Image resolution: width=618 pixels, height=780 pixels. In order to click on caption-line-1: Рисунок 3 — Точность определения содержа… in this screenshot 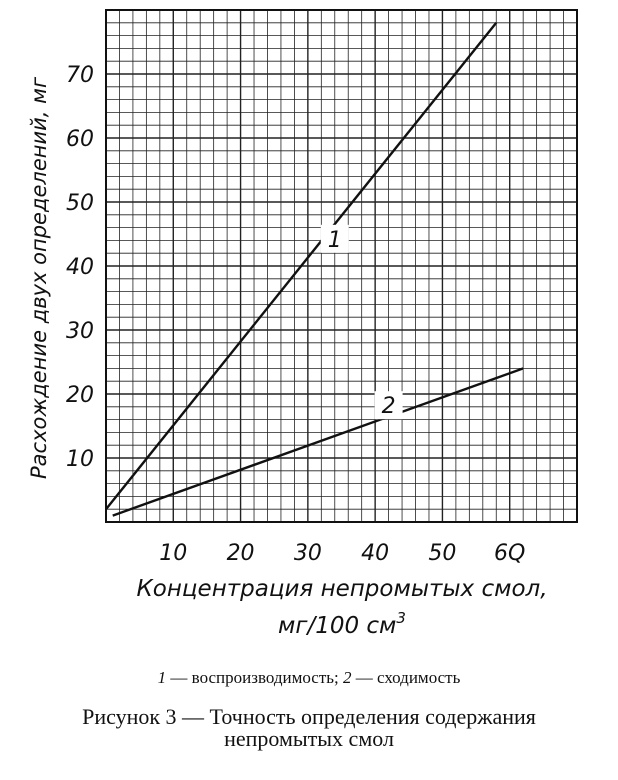, I will do `click(309, 716)`.